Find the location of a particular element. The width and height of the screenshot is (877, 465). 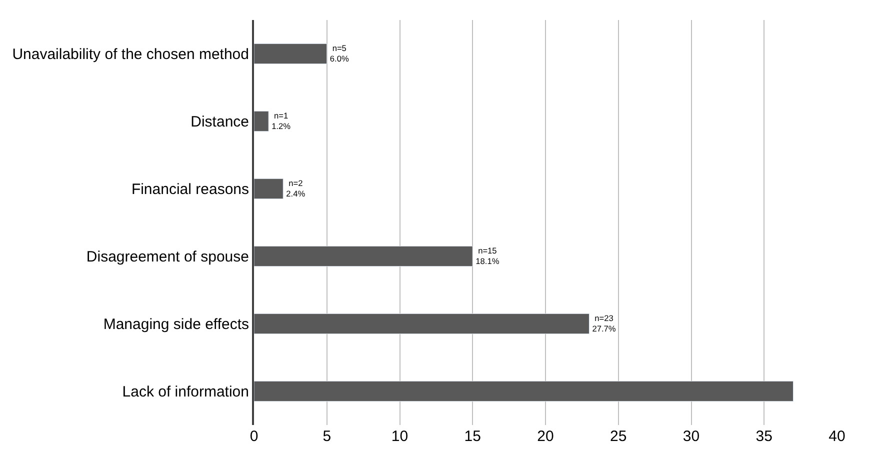

x-tick-label: 10 is located at coordinates (399, 436).